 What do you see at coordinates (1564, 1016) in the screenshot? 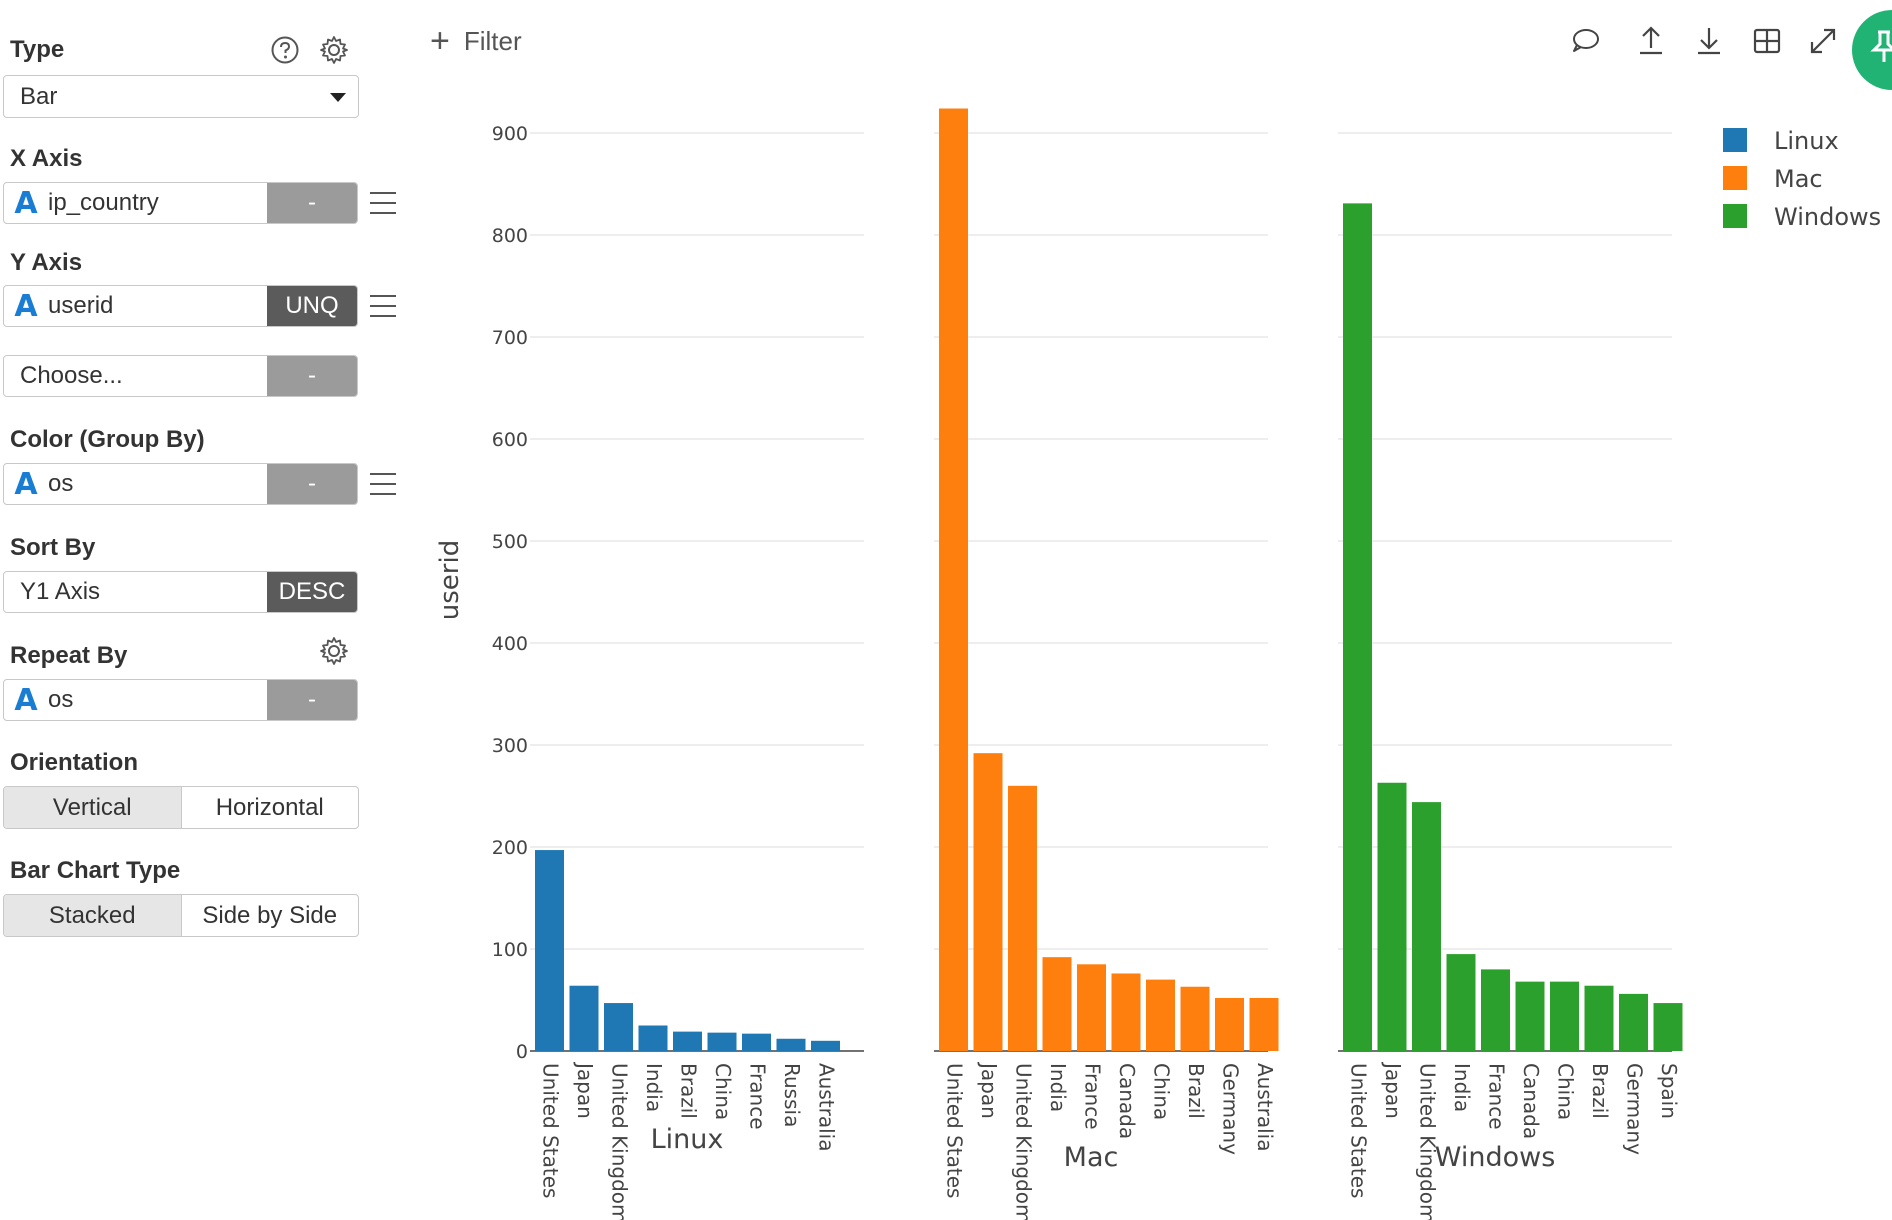
I see `bar-windows-china` at bounding box center [1564, 1016].